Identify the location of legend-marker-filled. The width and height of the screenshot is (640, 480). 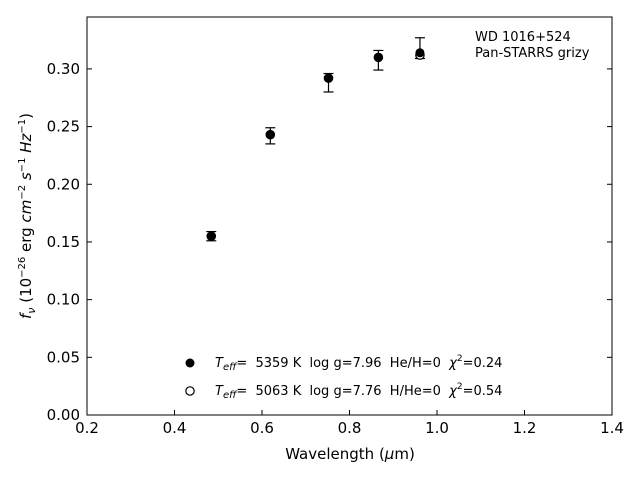
(190, 363).